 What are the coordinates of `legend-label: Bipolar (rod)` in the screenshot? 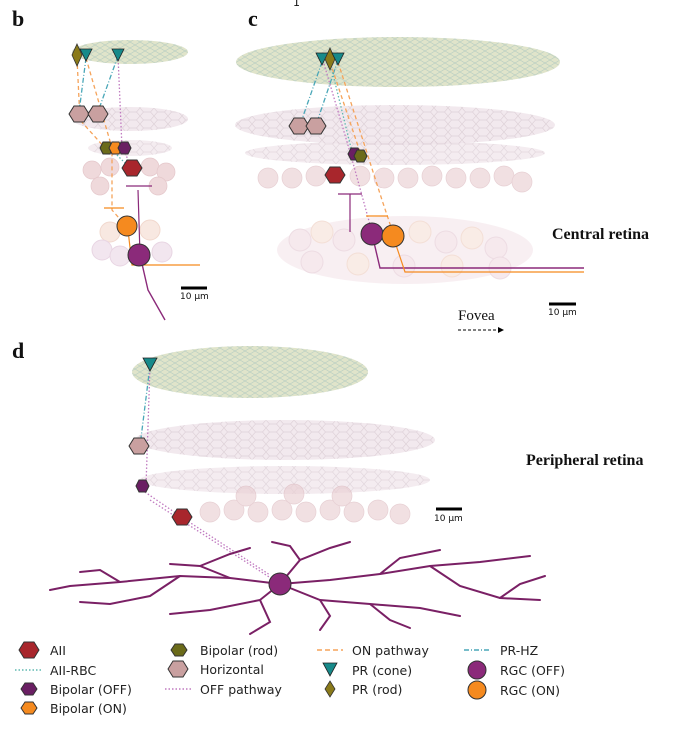 It's located at (239, 650).